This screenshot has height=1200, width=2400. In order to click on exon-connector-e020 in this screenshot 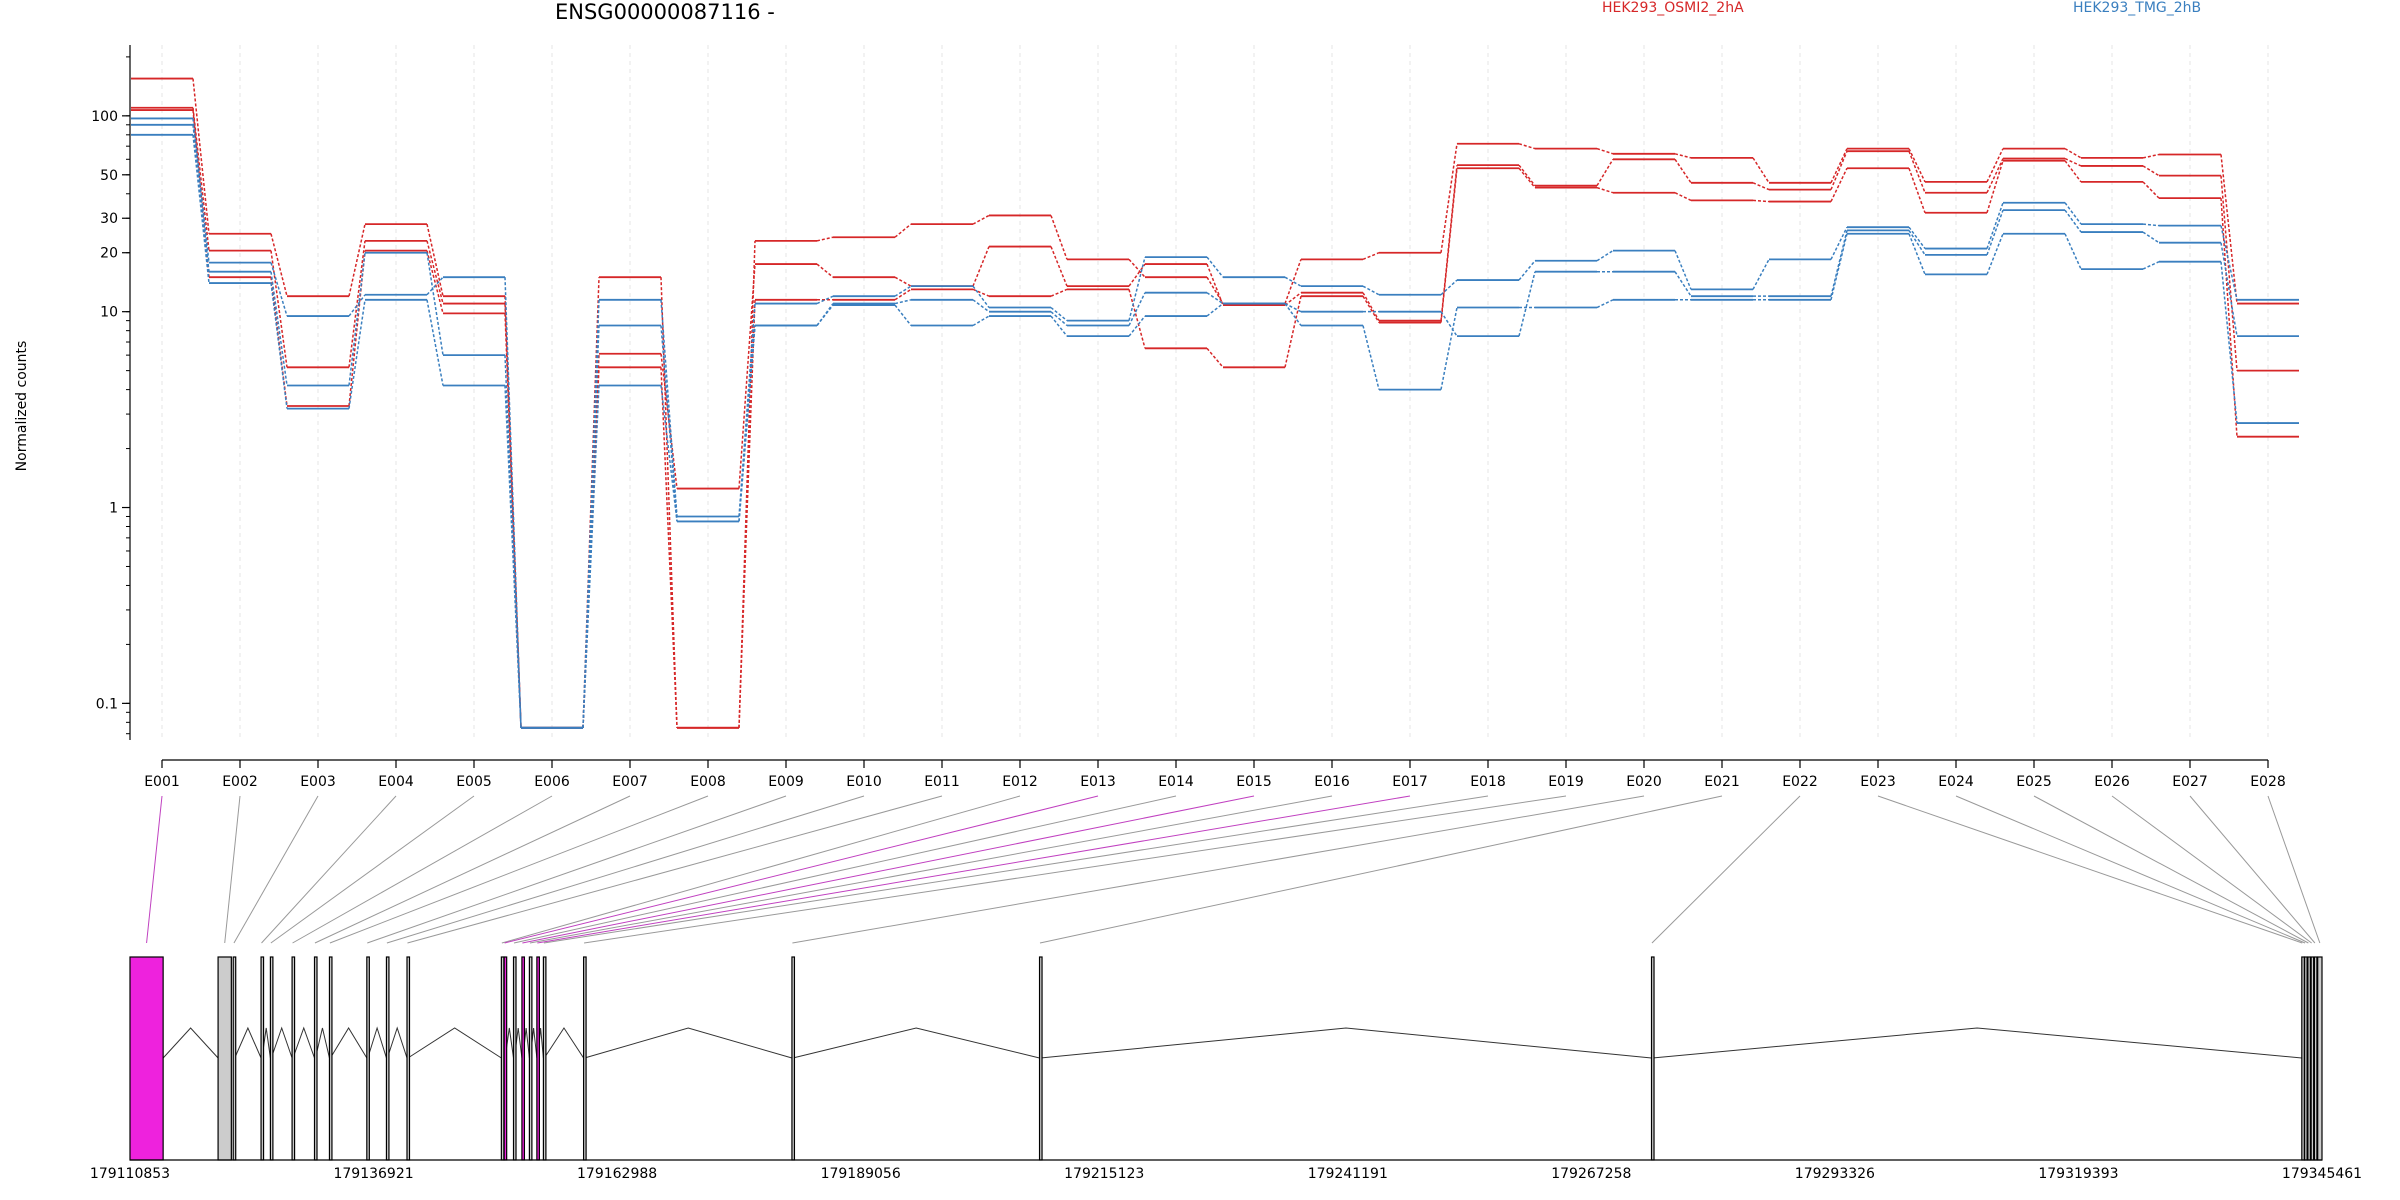, I will do `click(1218, 869)`.